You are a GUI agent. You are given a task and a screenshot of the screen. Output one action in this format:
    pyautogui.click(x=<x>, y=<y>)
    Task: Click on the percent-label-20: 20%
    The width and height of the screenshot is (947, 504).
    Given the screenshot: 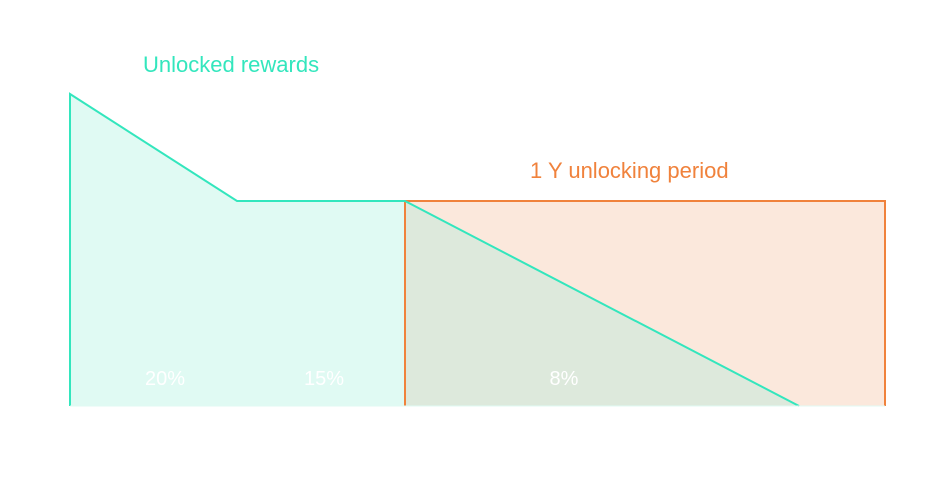 What is the action you would take?
    pyautogui.click(x=165, y=379)
    